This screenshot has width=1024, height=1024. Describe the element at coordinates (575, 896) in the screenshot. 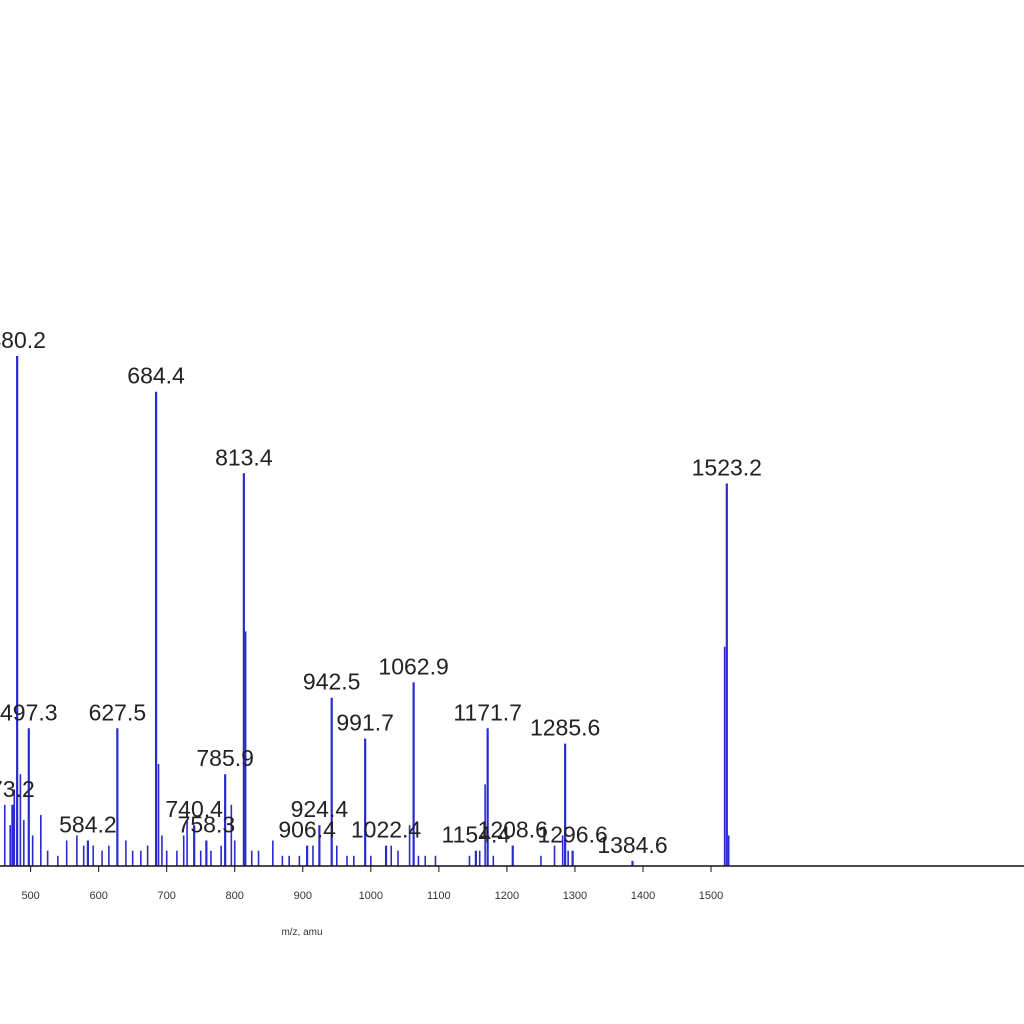

I see `x-tick-label: 1300` at that location.